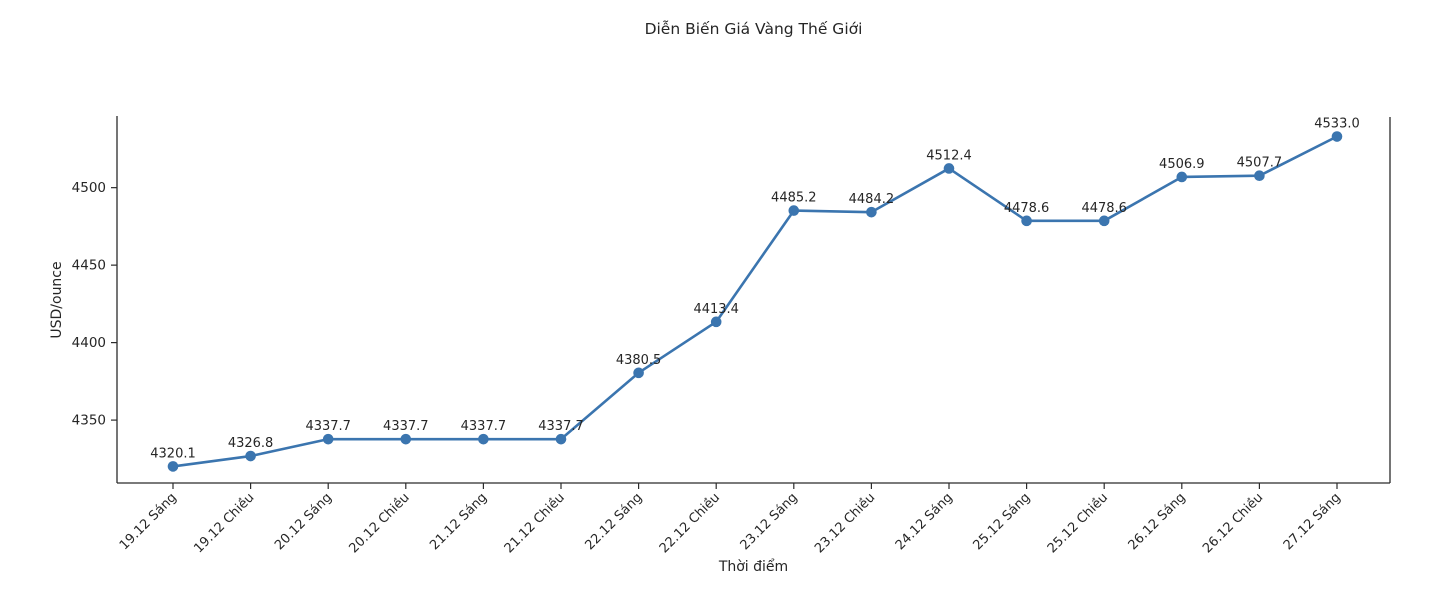 The height and width of the screenshot is (596, 1446). Describe the element at coordinates (224, 523) in the screenshot. I see `x-tick-label: 19.12 Chiều` at that location.